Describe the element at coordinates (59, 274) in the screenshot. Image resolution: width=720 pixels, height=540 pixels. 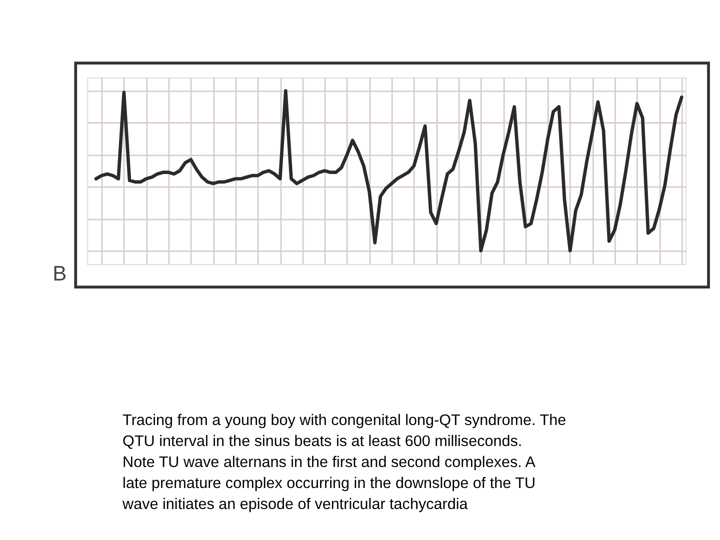
I see `text: B` at that location.